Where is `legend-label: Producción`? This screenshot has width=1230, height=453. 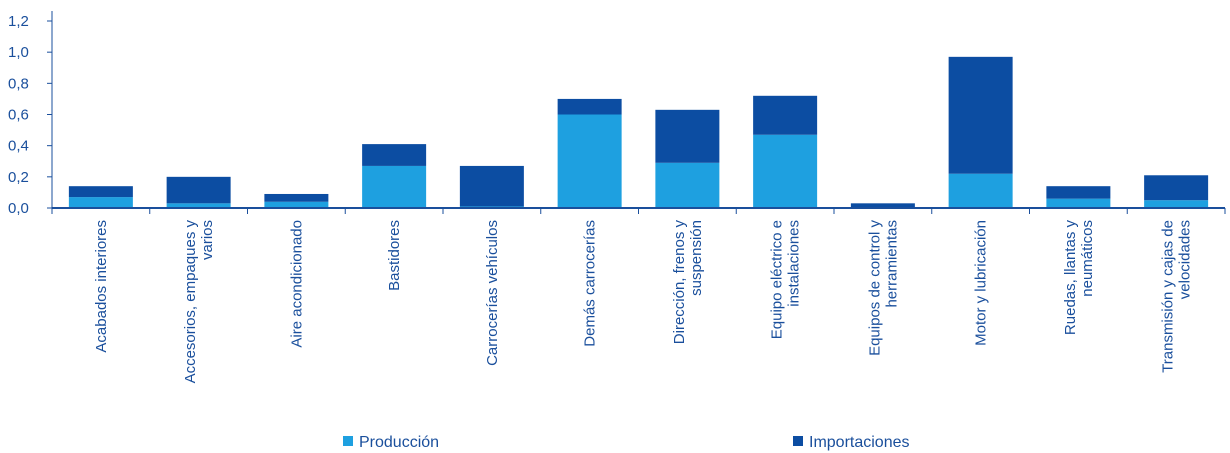
legend-label: Producción is located at coordinates (399, 442).